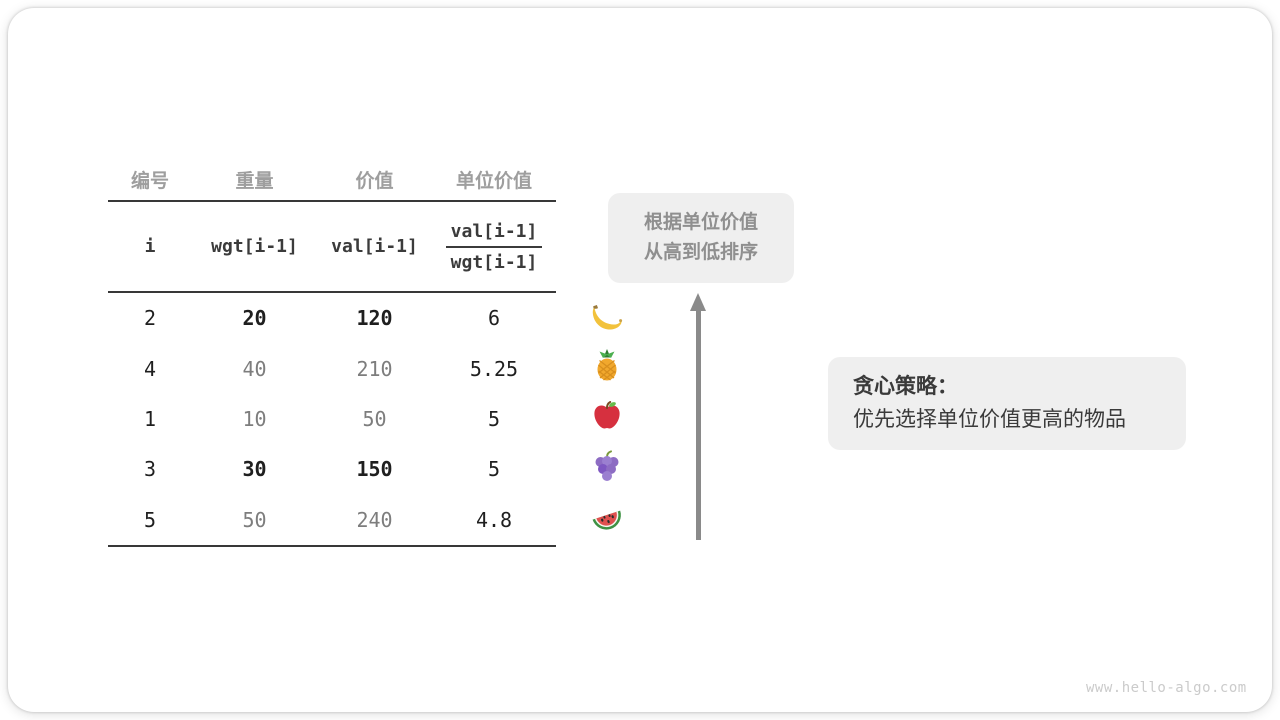 The width and height of the screenshot is (1280, 720). What do you see at coordinates (150, 368) in the screenshot?
I see `cell-id: 4` at bounding box center [150, 368].